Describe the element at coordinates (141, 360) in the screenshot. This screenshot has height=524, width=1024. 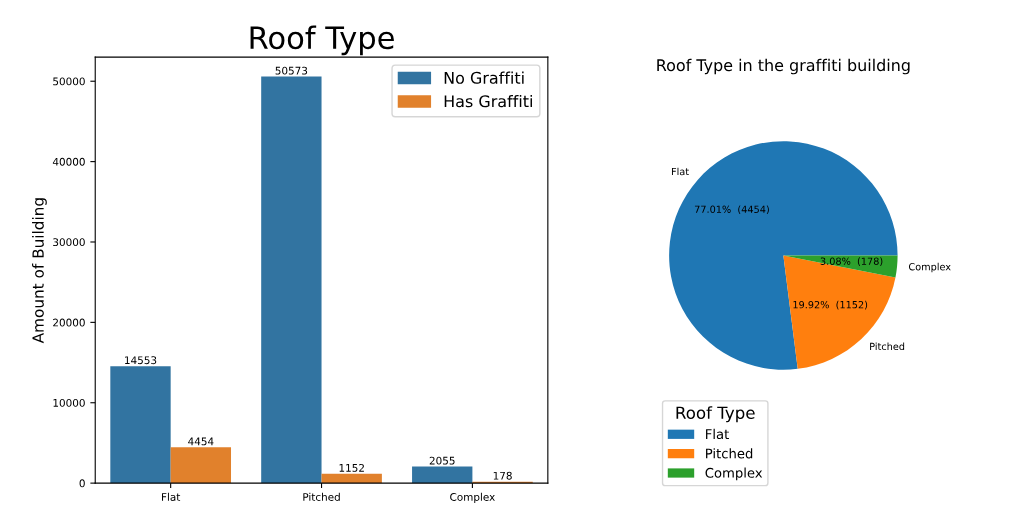
I see `data-label: 14553` at that location.